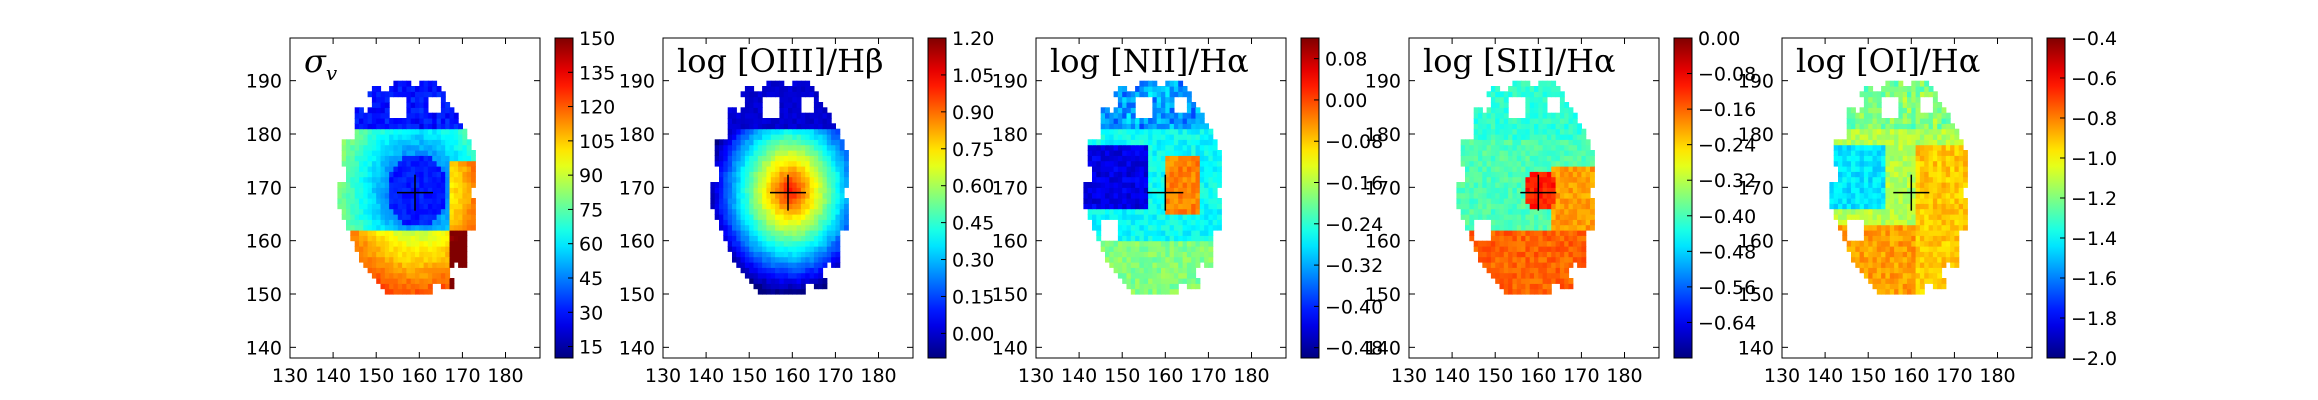  I want to click on heatmap, so click(1898, 187).